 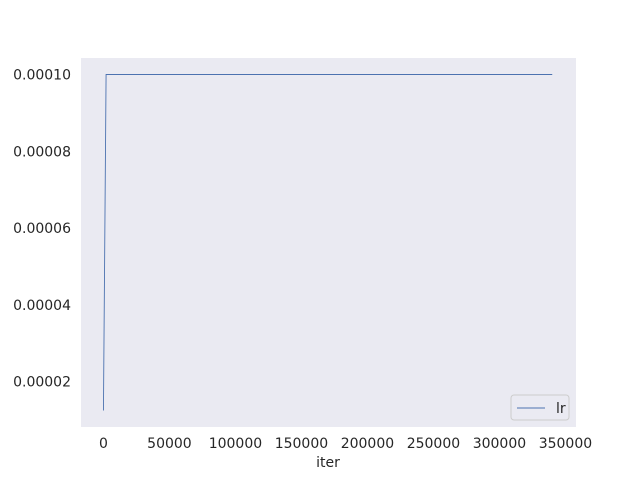 What do you see at coordinates (367, 444) in the screenshot?
I see `x-tick-label: 200000` at bounding box center [367, 444].